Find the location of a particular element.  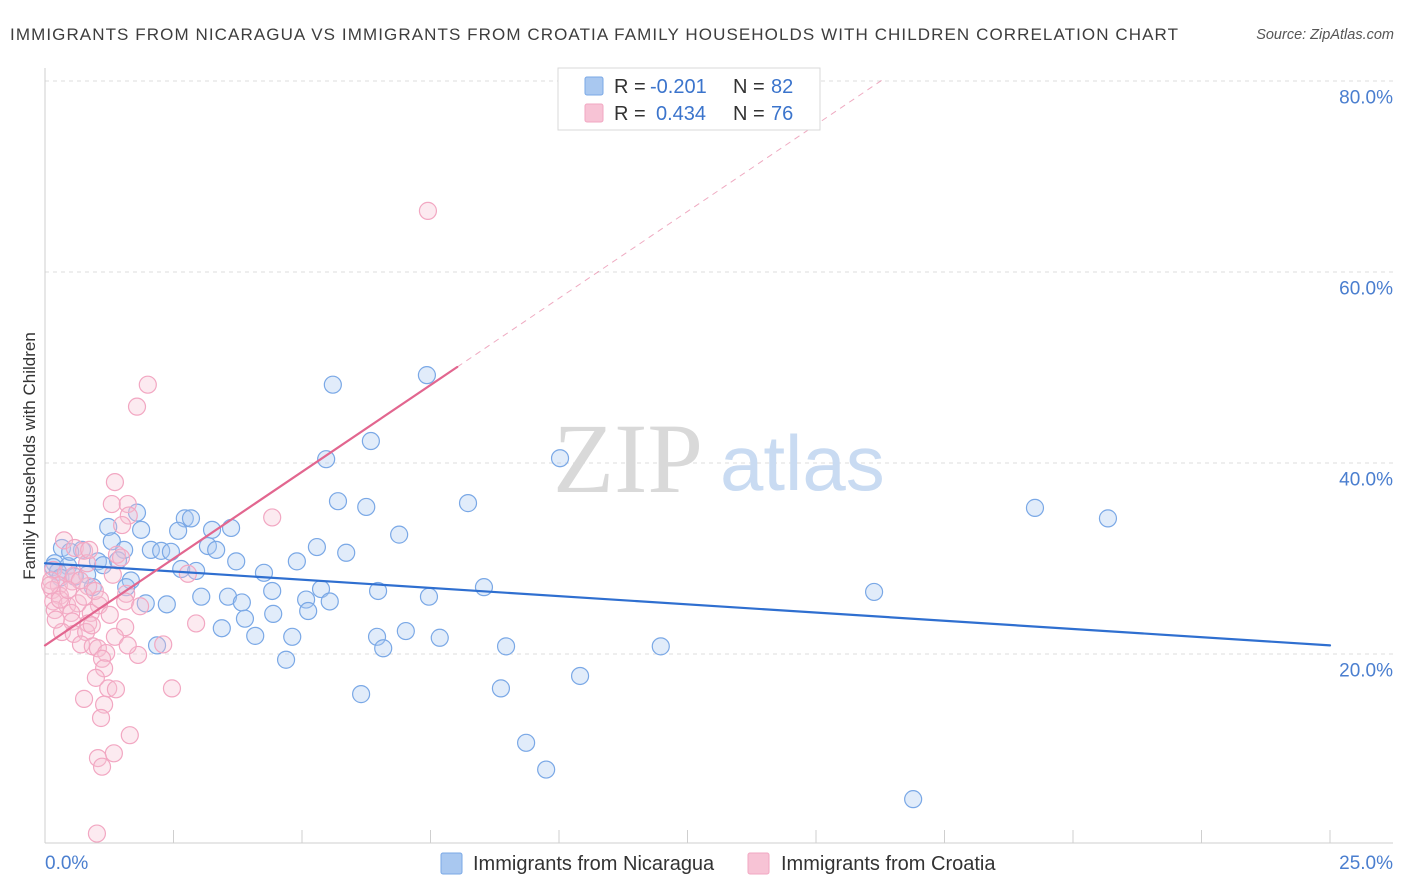

x-tick-label: 25.0% is located at coordinates (1366, 863).